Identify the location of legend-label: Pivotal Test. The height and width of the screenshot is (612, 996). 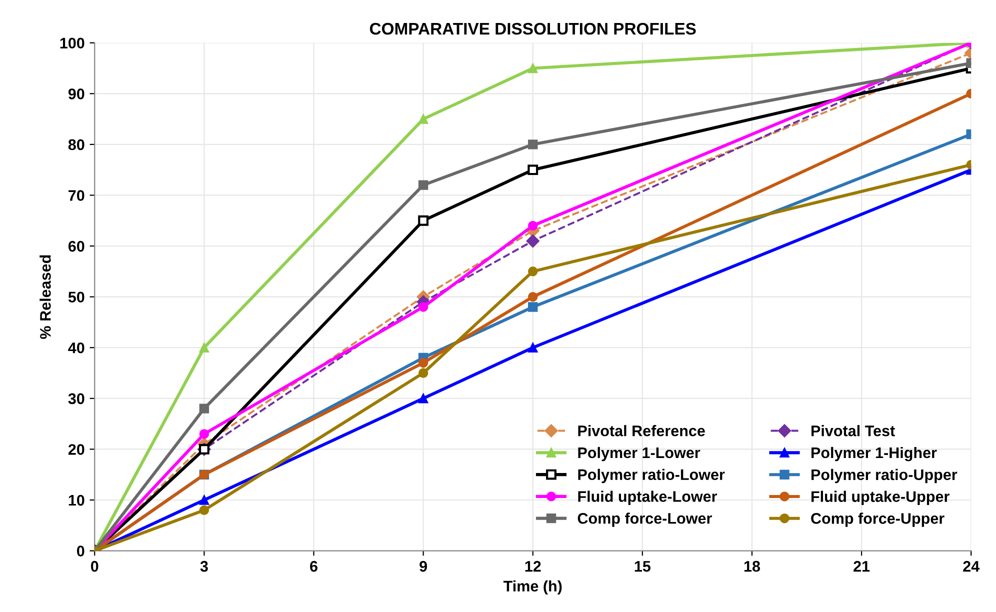
(853, 430).